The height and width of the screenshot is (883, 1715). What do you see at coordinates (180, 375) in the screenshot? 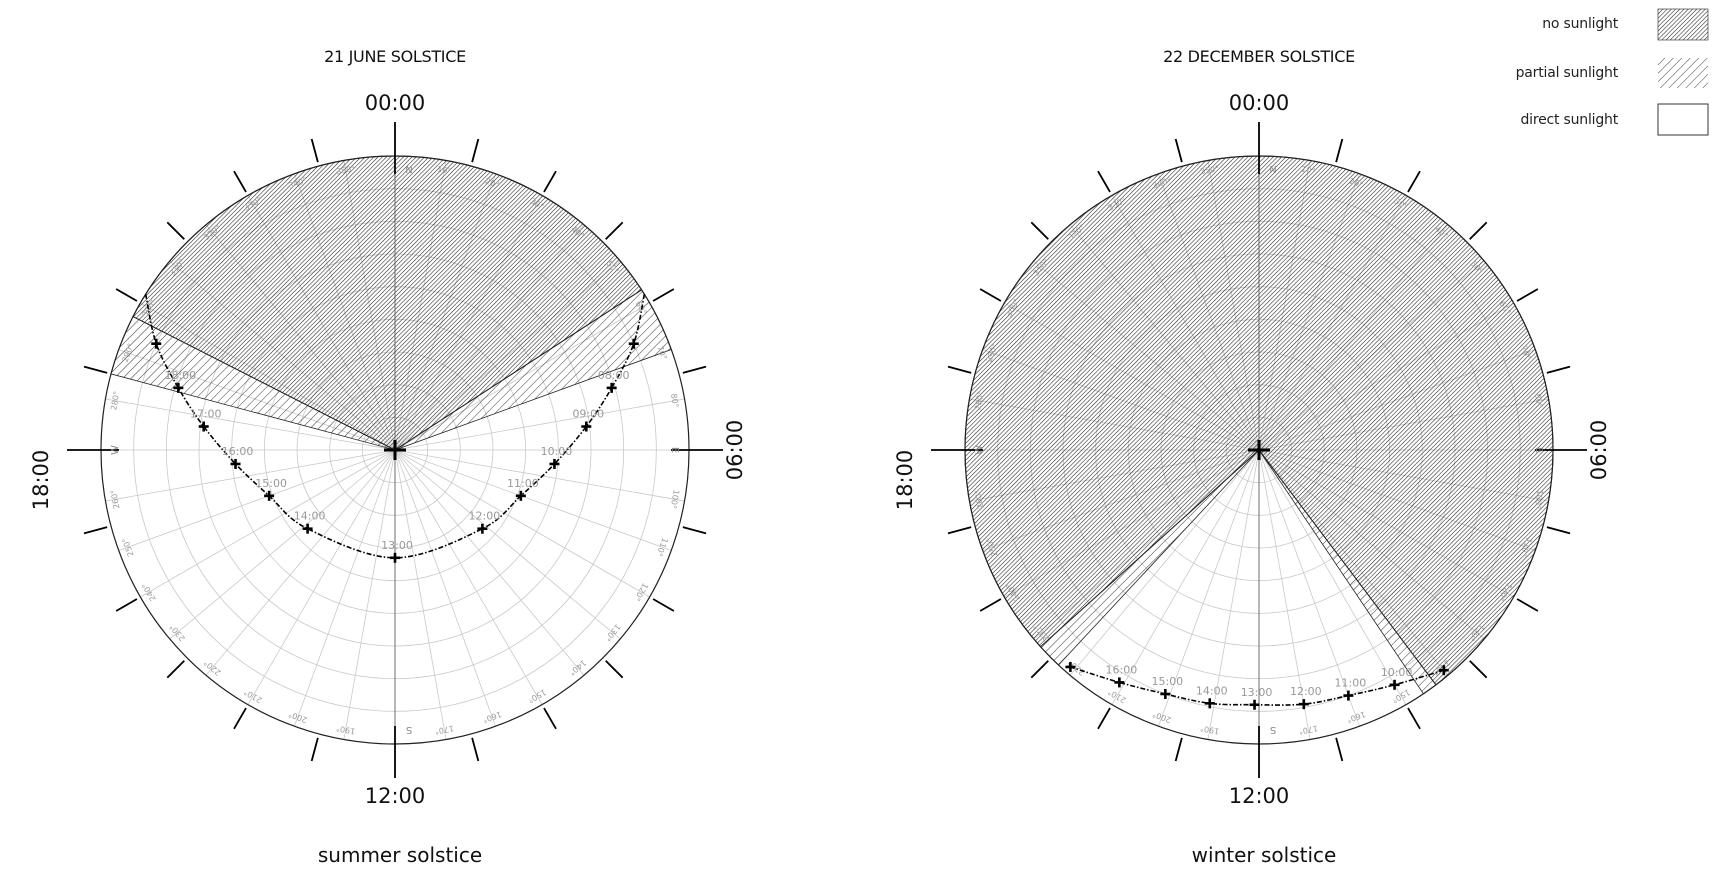
I see `sun-time-label: 18:00` at bounding box center [180, 375].